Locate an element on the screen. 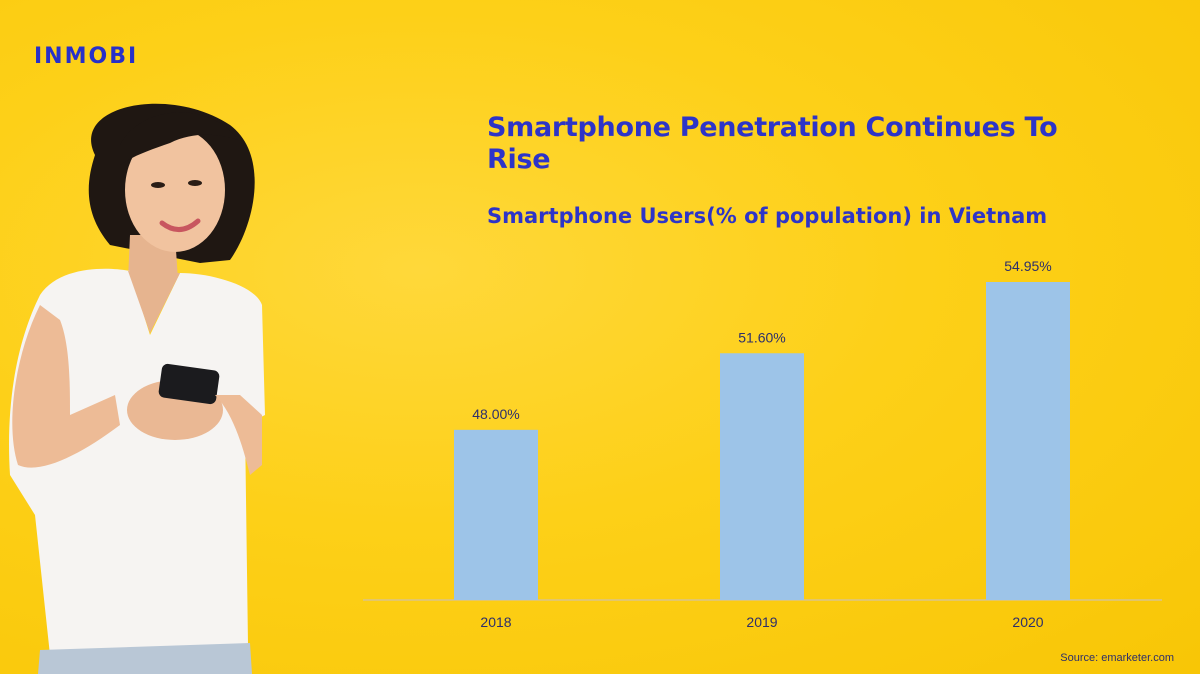  chart-title: Smartphone Penetration Continues To Rise is located at coordinates (772, 143).